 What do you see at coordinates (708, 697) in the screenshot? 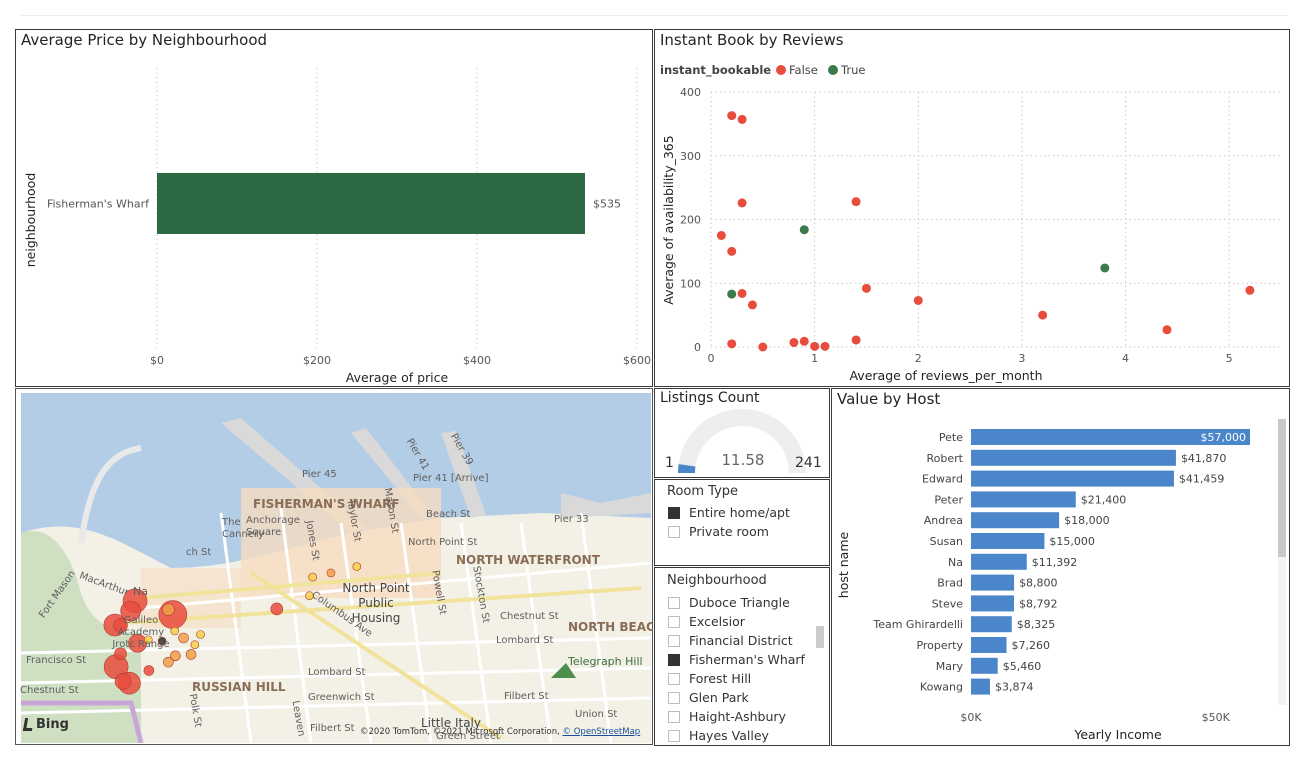
I see `neighbourhood-item: Glen Park` at bounding box center [708, 697].